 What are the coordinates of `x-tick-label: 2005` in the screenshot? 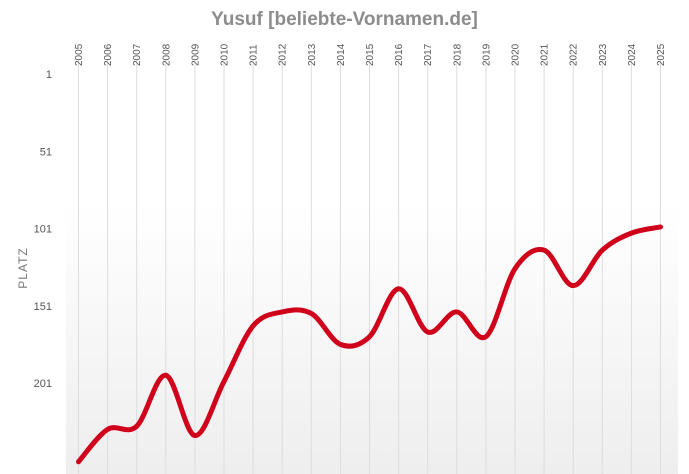 It's located at (79, 54).